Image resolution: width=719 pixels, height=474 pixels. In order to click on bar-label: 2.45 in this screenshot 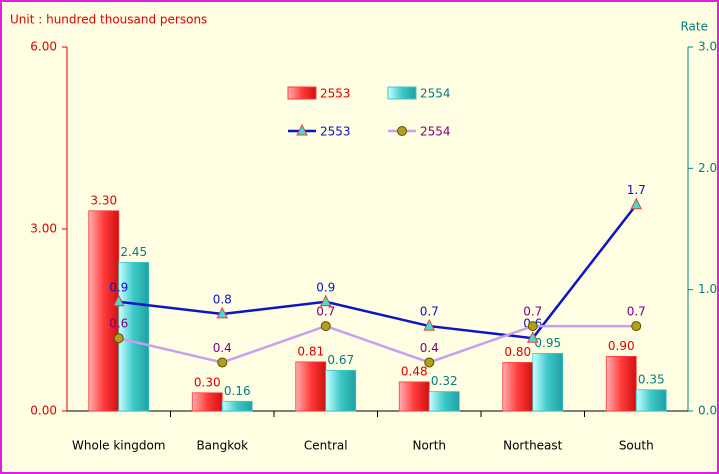, I will do `click(133, 252)`.